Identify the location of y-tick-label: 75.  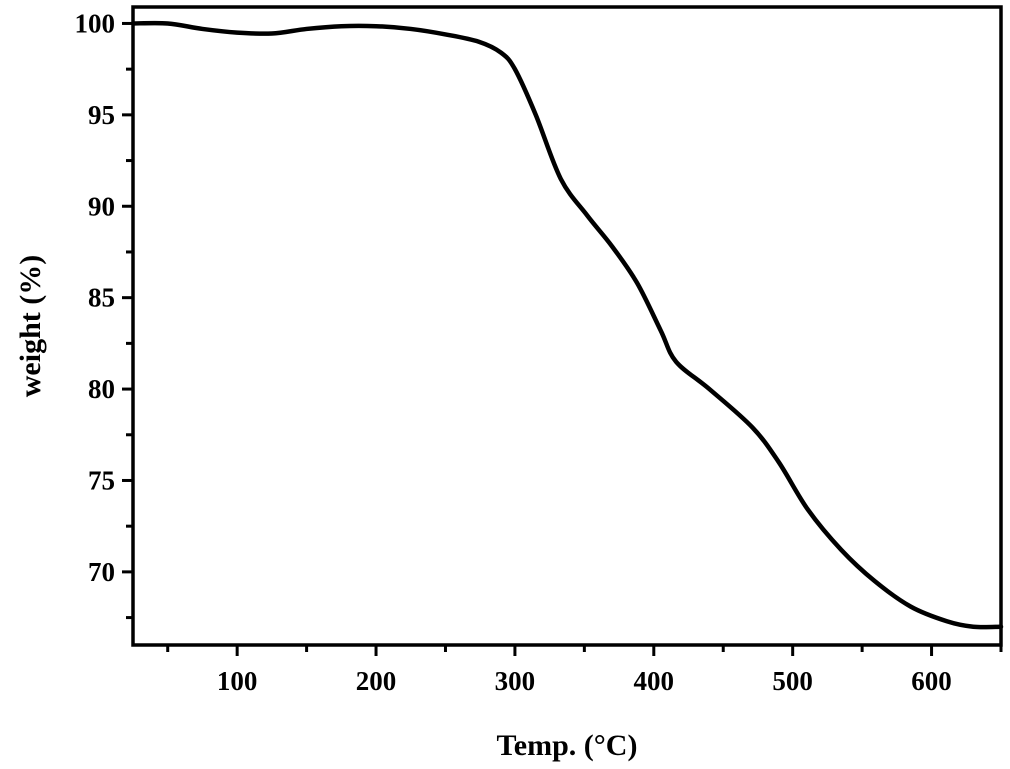
(101, 480).